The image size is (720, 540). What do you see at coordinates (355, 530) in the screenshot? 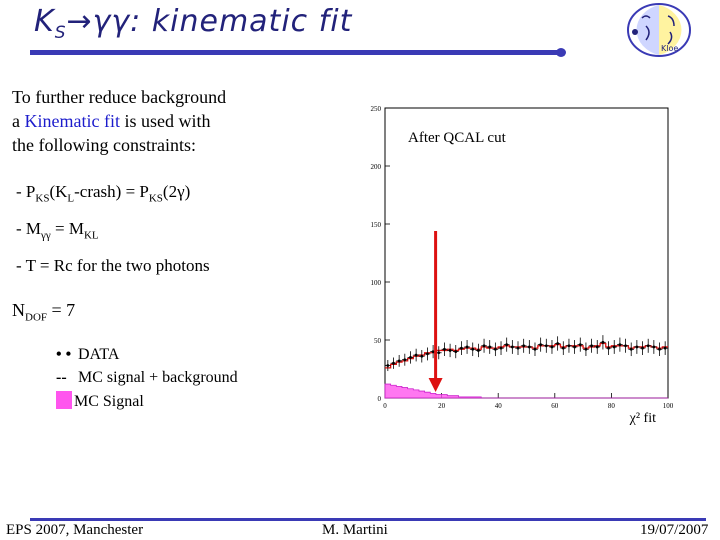
I see `footer-author: M. Martini` at bounding box center [355, 530].